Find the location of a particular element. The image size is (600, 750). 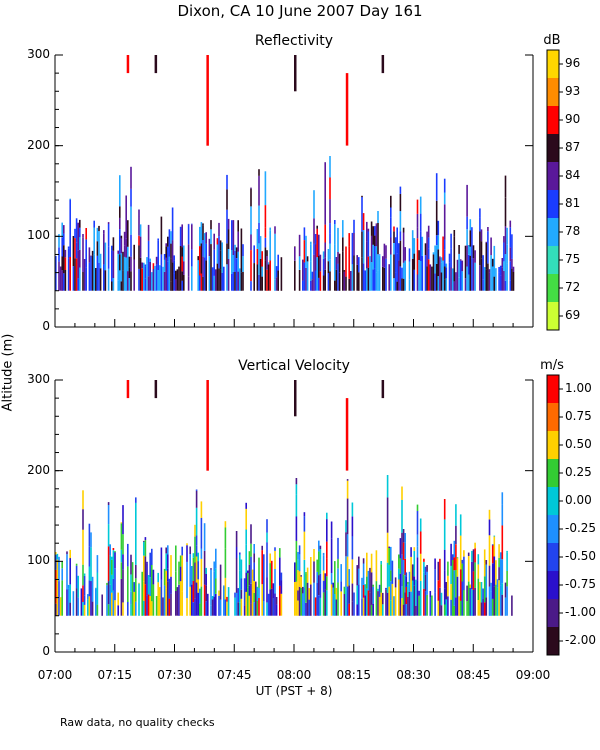

colorbar-label: 93 is located at coordinates (573, 91).